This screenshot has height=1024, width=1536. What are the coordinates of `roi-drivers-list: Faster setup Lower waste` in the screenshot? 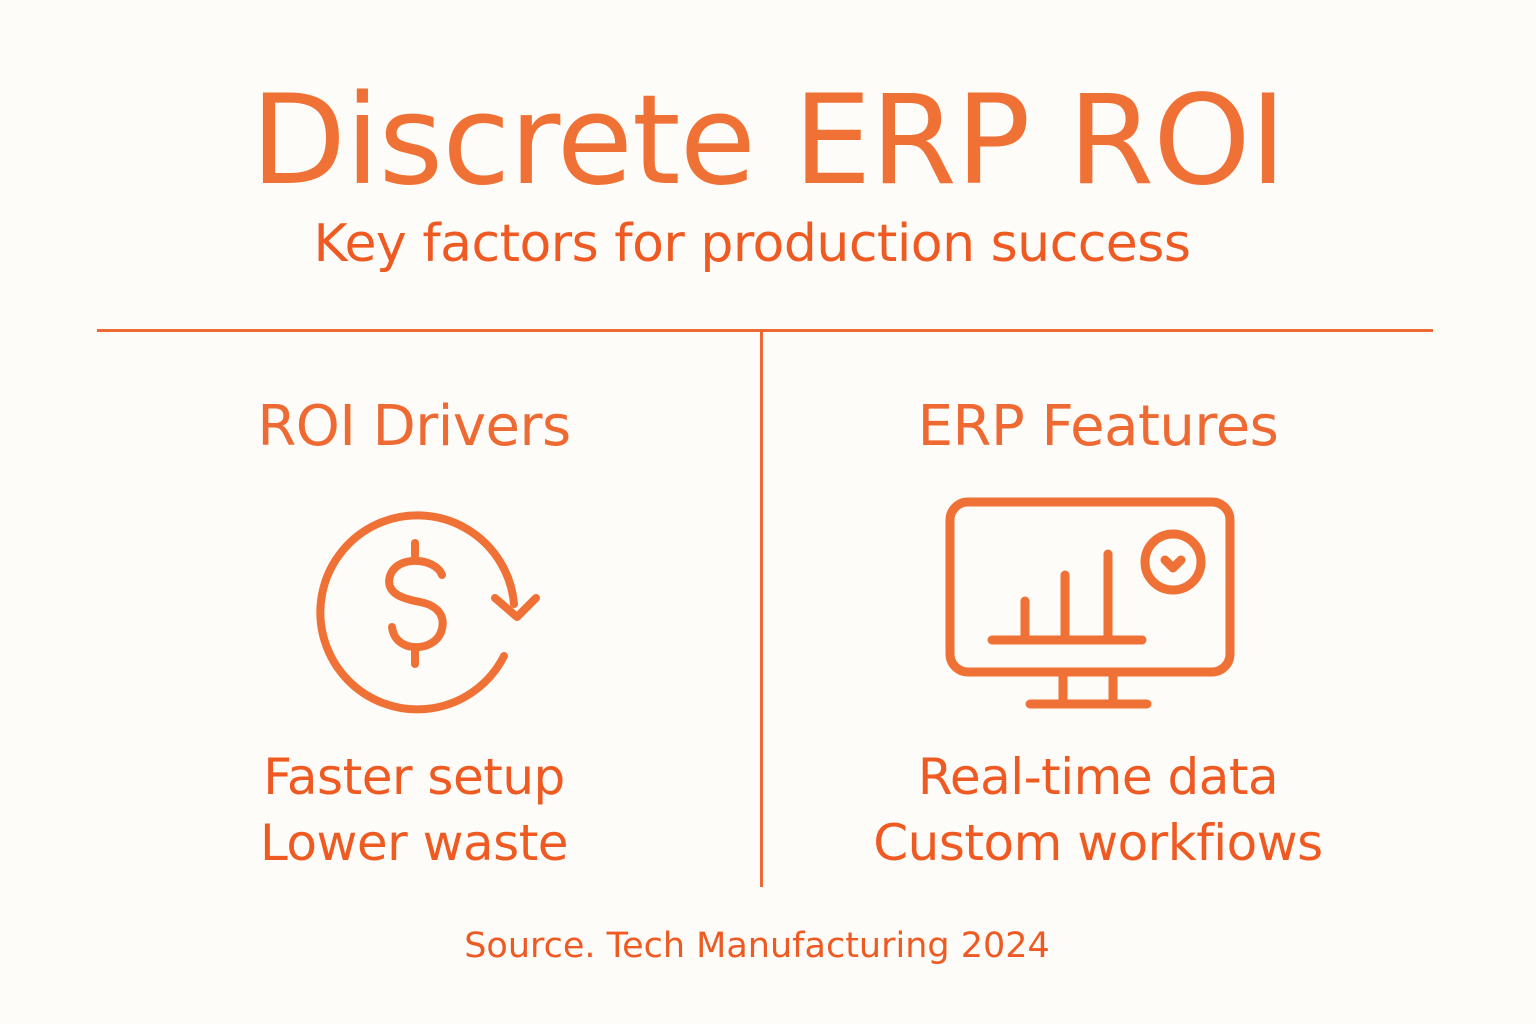 It's located at (414, 810).